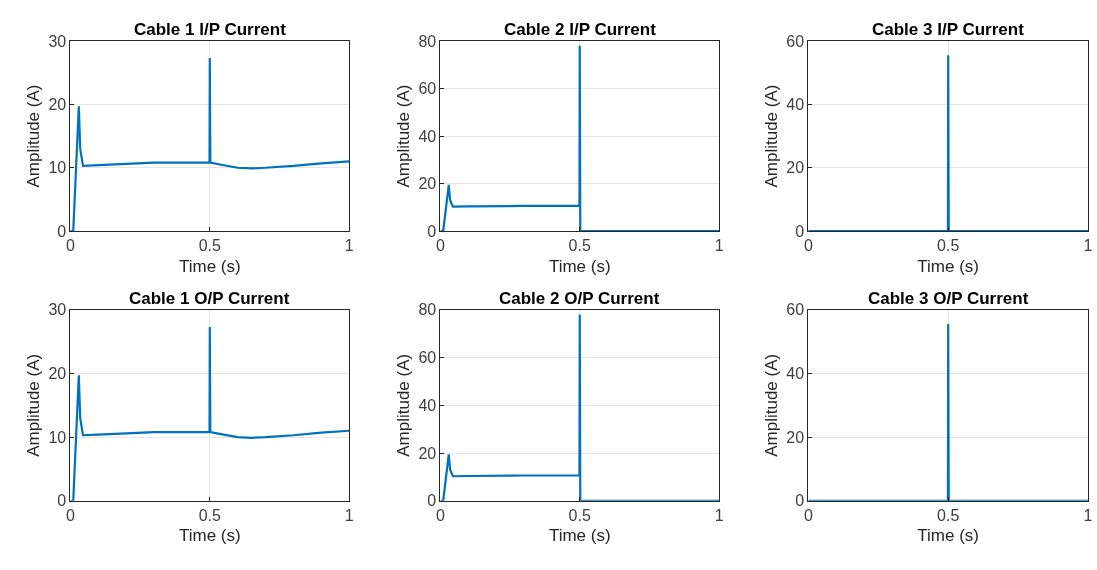  I want to click on chart-title: Cable 2 O/P Current, so click(579, 298).